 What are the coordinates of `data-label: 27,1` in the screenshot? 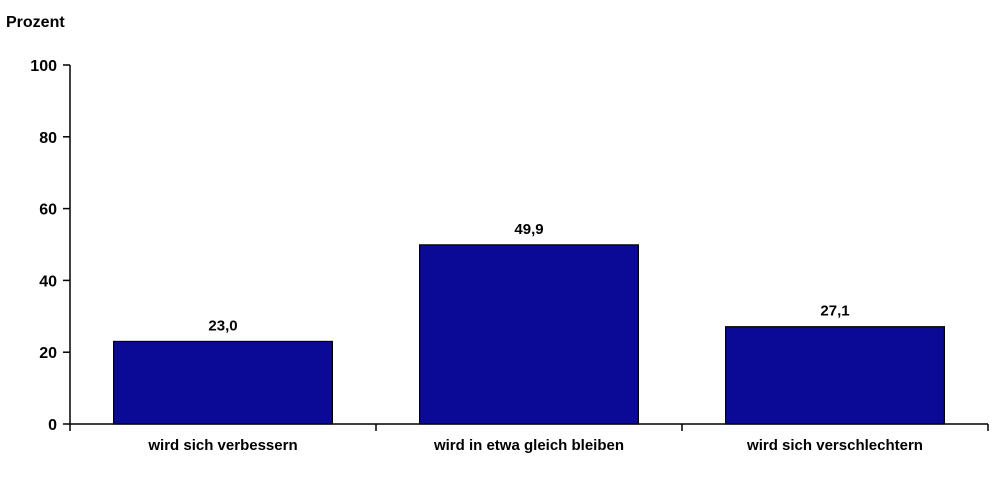 It's located at (834, 311).